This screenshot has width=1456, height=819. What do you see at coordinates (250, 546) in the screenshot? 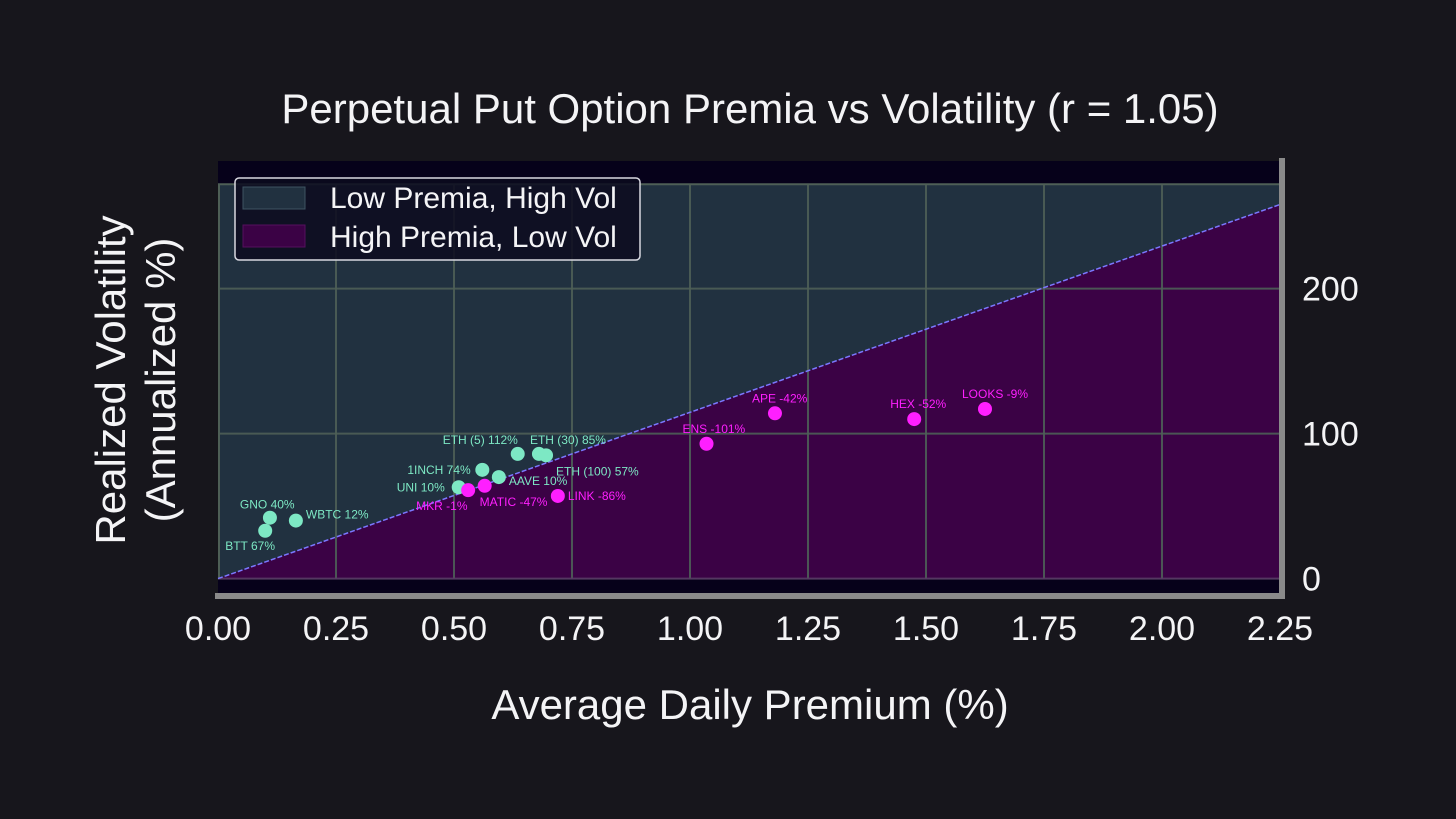
I see `data-point-label: BTT 67%` at bounding box center [250, 546].